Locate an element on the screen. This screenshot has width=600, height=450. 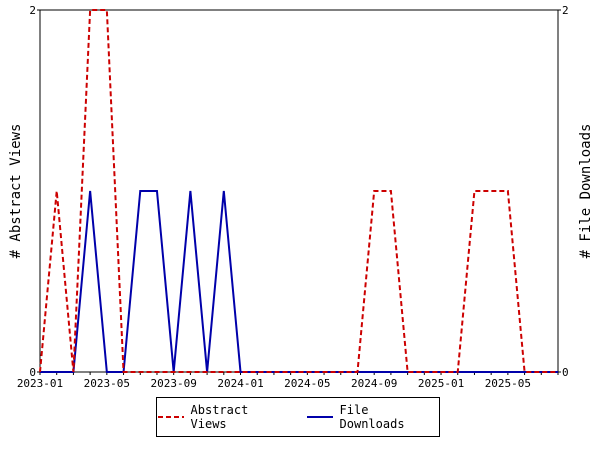
x-tick-label-2024-09: 2024-09 is located at coordinates (374, 383).